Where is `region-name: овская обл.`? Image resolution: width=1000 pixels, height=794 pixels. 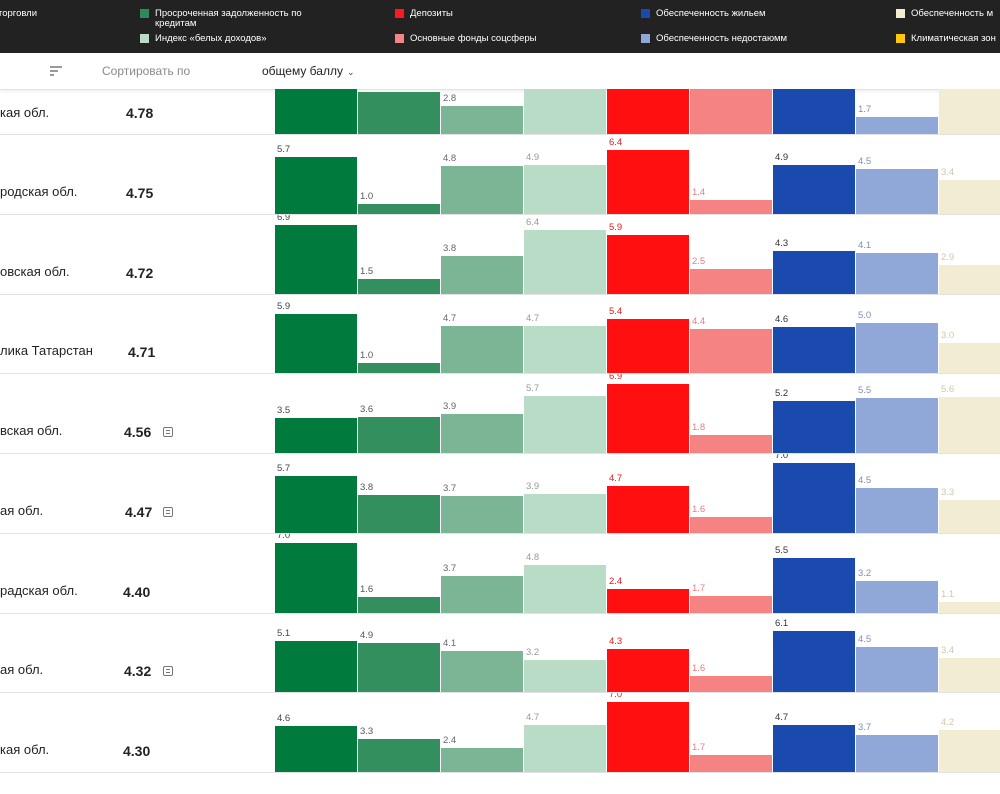 region-name: овская обл. is located at coordinates (35, 271).